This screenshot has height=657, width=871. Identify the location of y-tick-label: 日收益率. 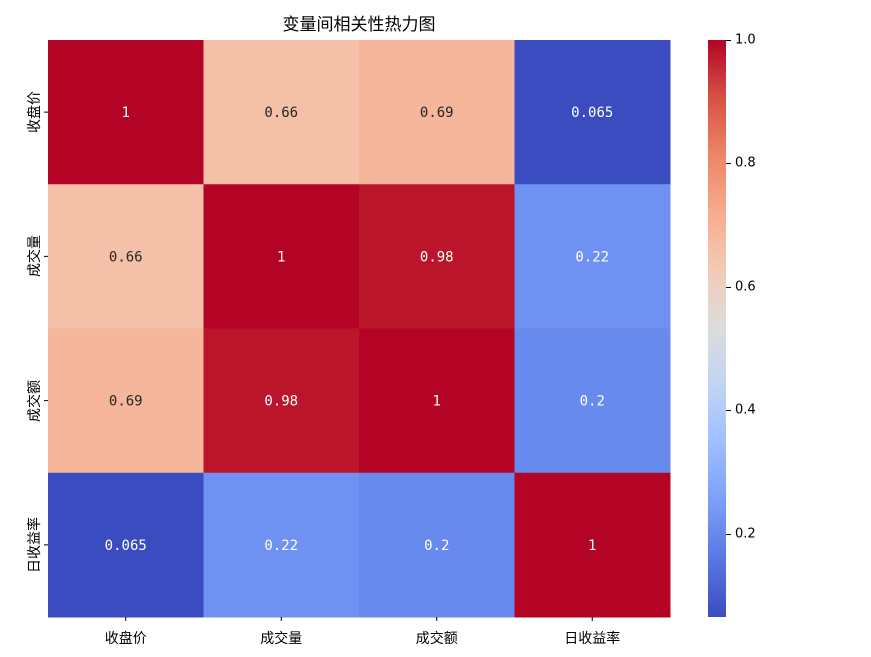
(35, 544).